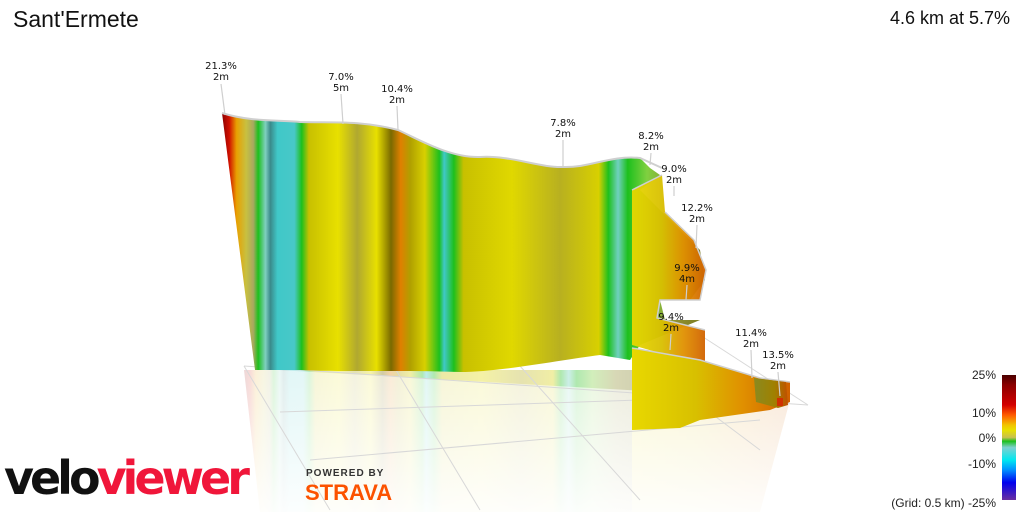 The width and height of the screenshot is (1024, 512). What do you see at coordinates (987, 438) in the screenshot?
I see `legend-label-0: 0%` at bounding box center [987, 438].